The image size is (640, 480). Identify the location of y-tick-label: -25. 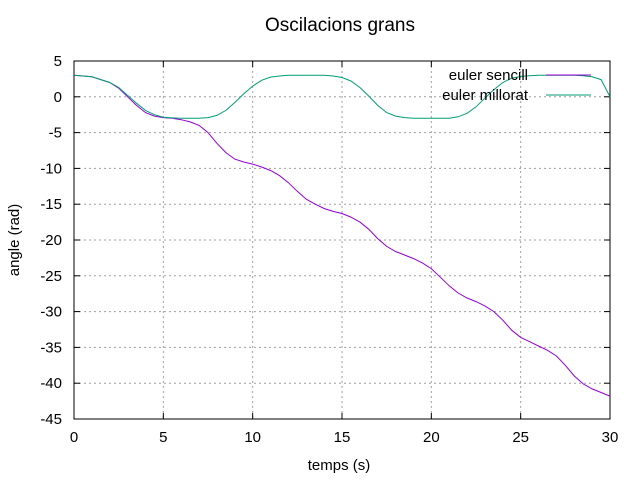
(51, 276).